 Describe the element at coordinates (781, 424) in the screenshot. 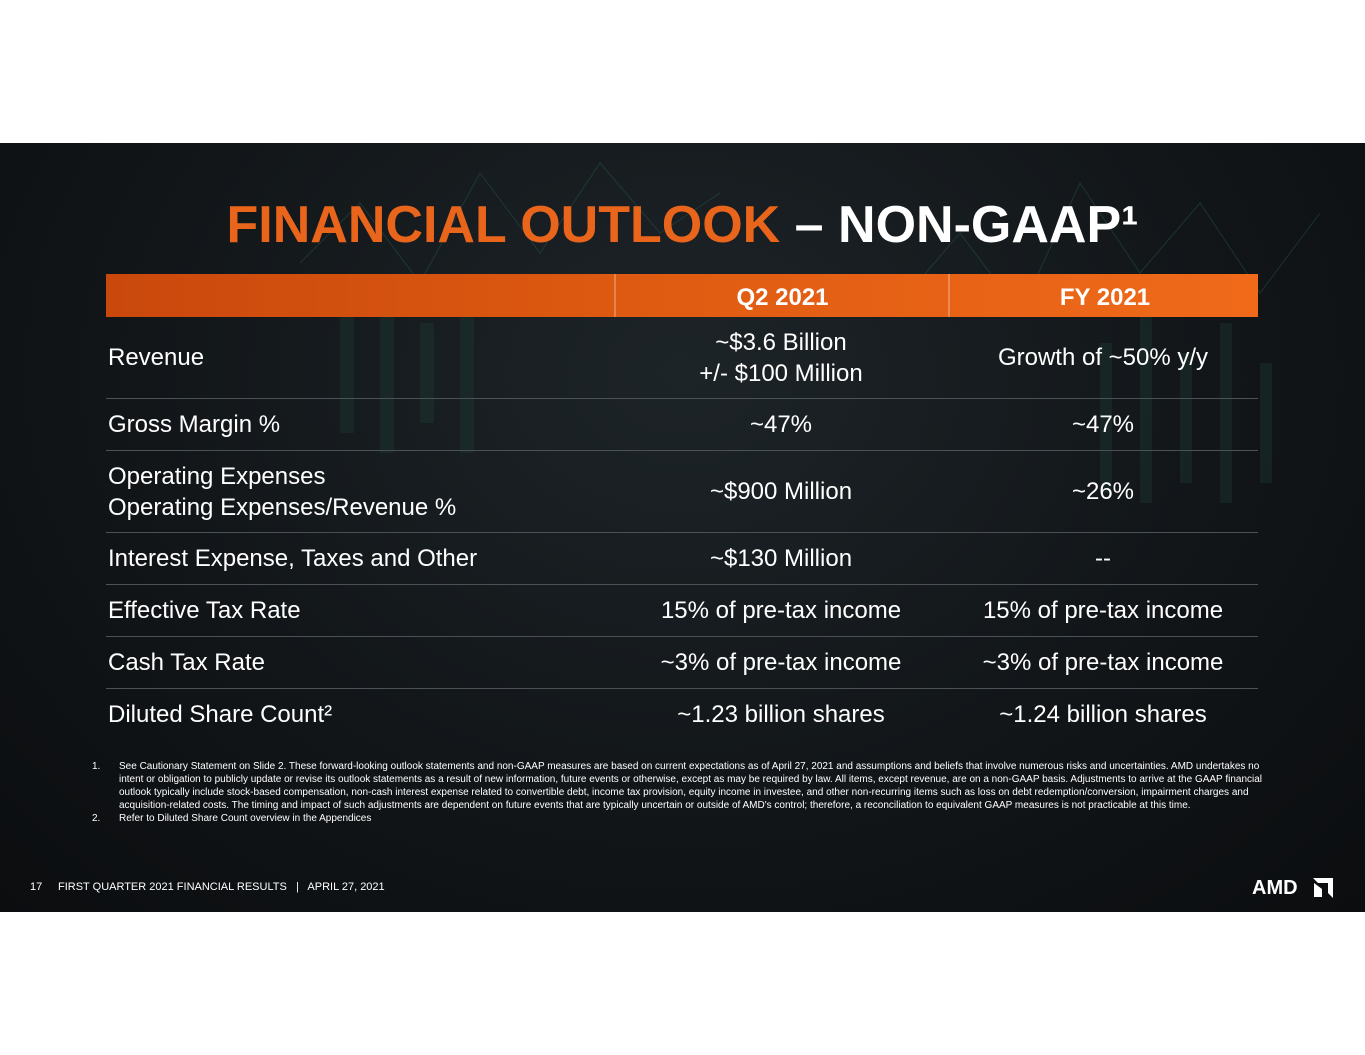

I see `row-q2-value: ~47%` at that location.